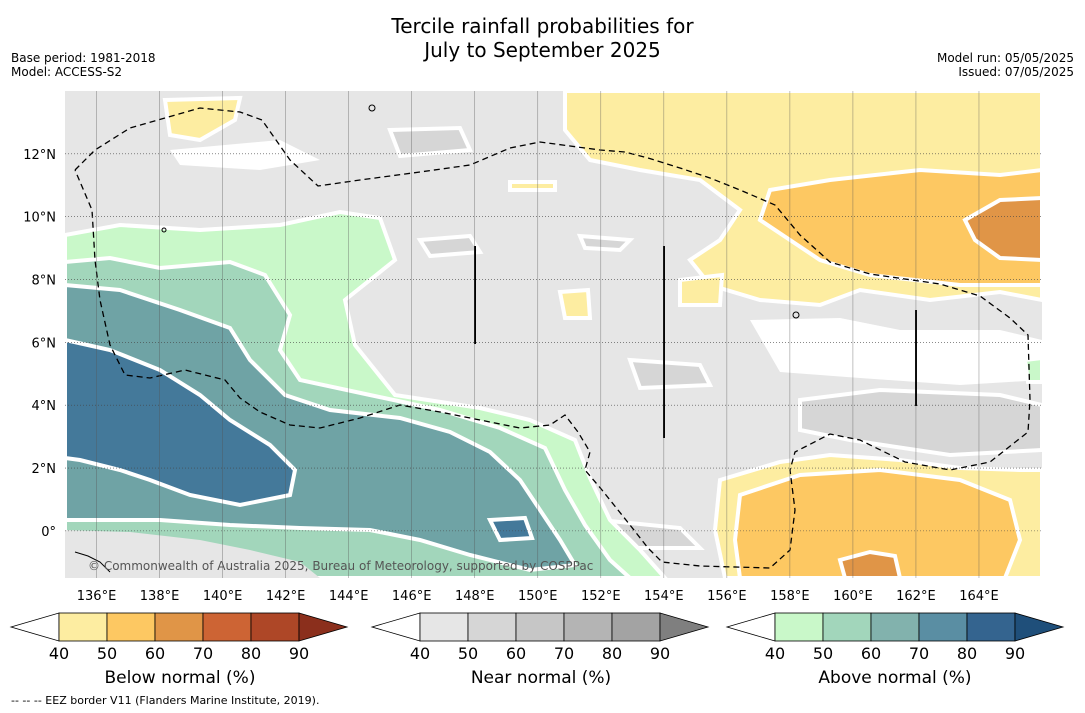  I want to click on meta-left: Base period: 1981-2018 Model: ACCESS-S2, so click(83, 65).